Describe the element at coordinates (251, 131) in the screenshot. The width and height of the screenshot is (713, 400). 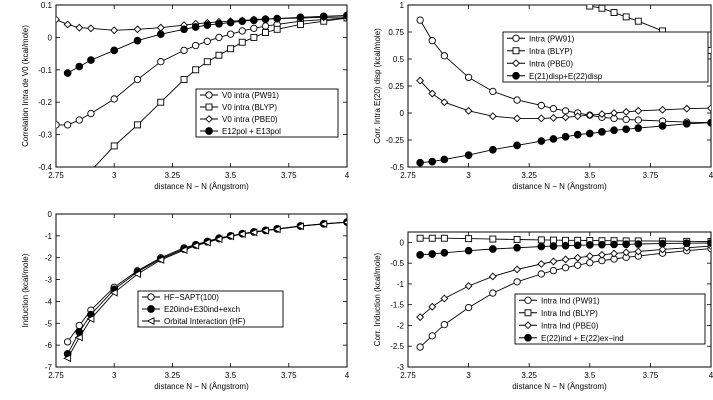
I see `legend-label: E12pol + E13pol` at that location.